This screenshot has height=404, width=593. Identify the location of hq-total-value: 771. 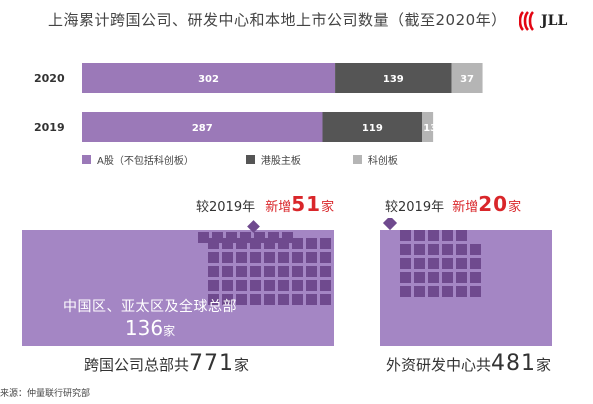
(212, 363).